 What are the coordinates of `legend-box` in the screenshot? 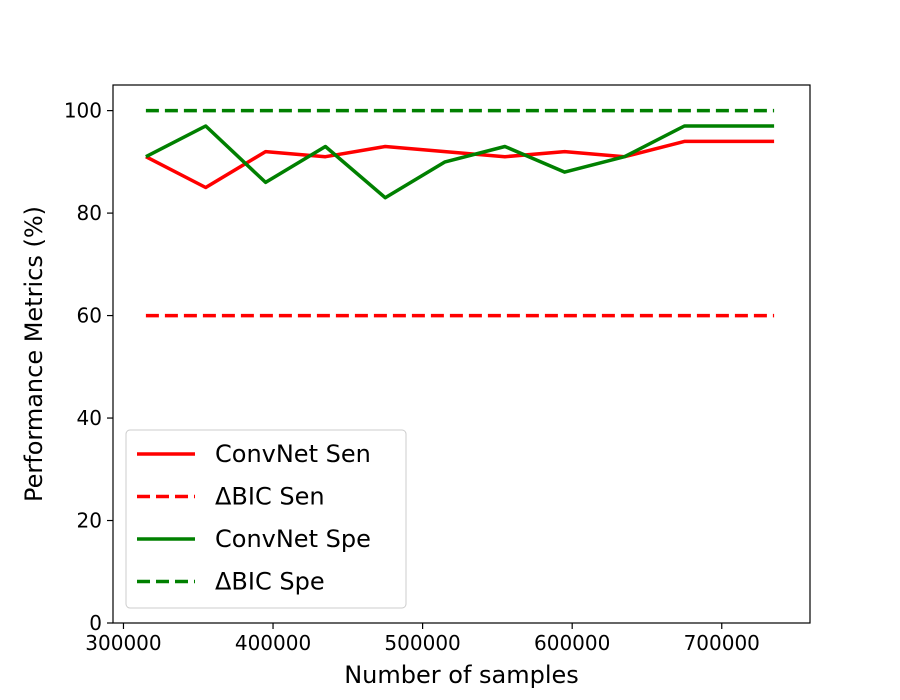 It's located at (266, 519).